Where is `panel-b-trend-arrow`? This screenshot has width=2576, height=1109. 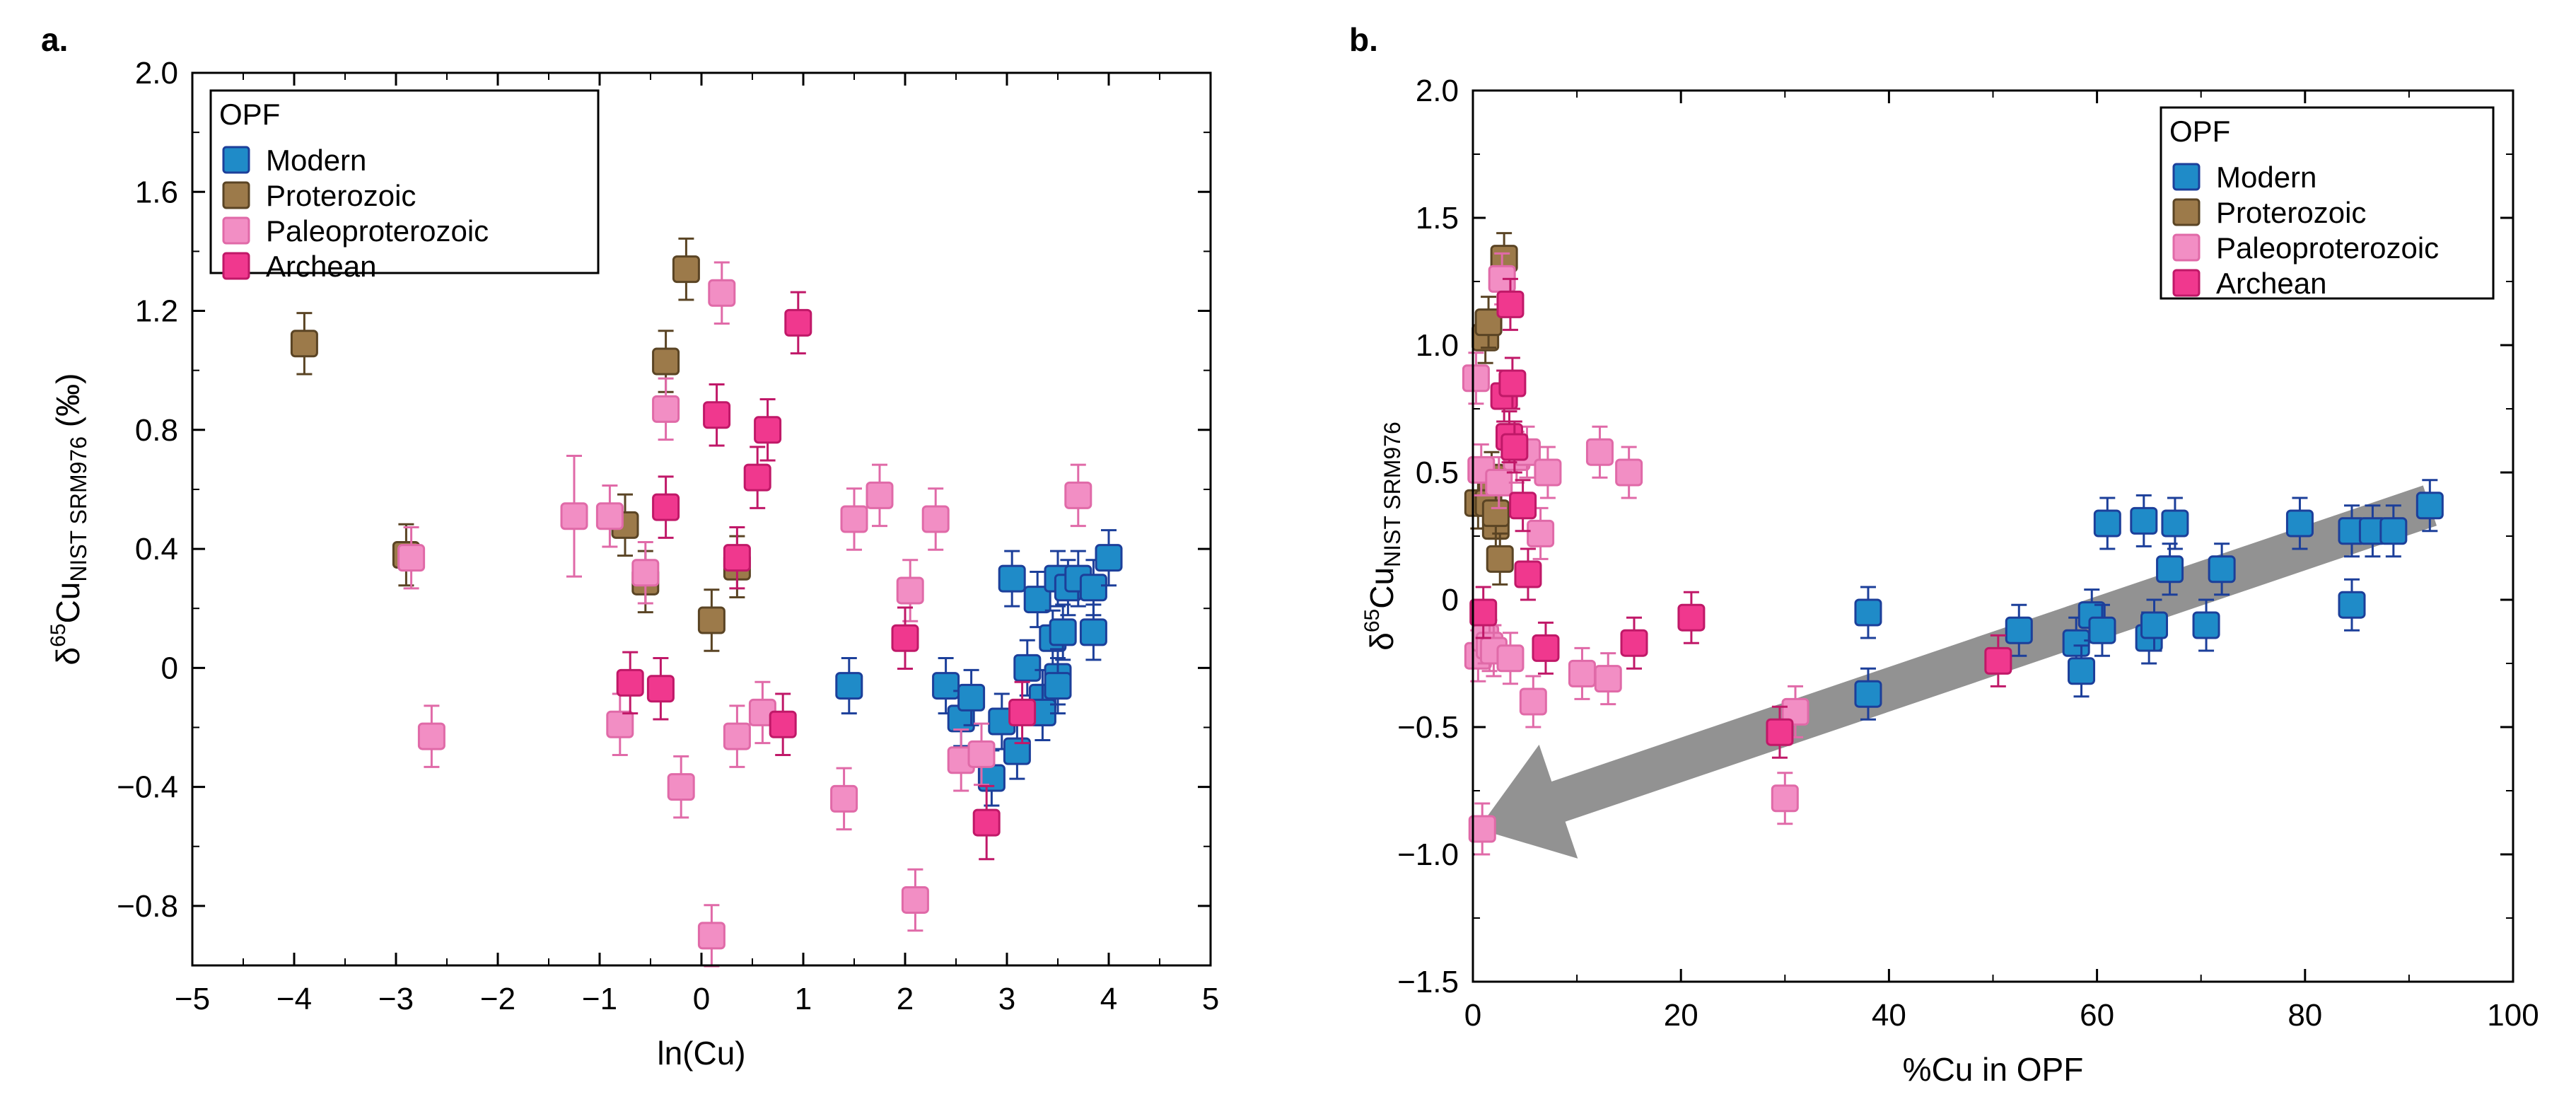
panel-b-trend-arrow is located at coordinates (1958, 672).